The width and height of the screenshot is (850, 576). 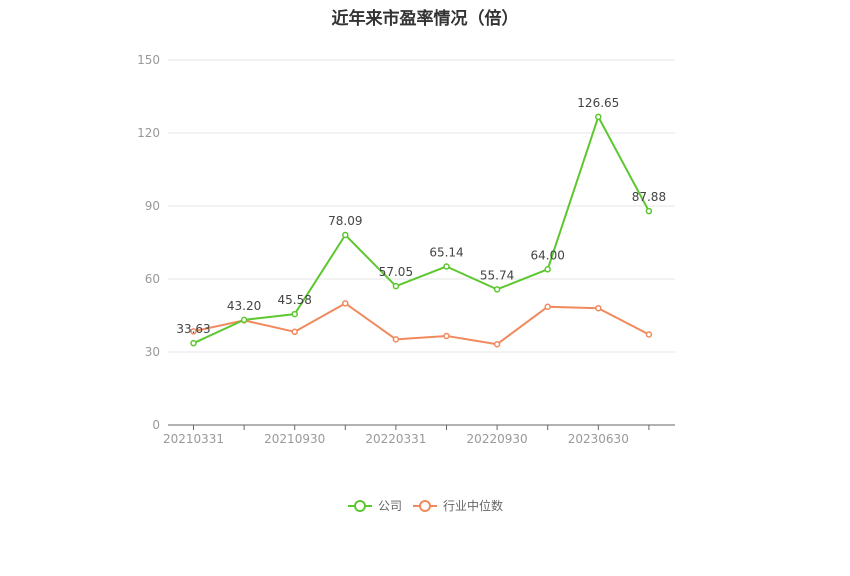 I want to click on y-tick-label: 60, so click(x=152, y=279).